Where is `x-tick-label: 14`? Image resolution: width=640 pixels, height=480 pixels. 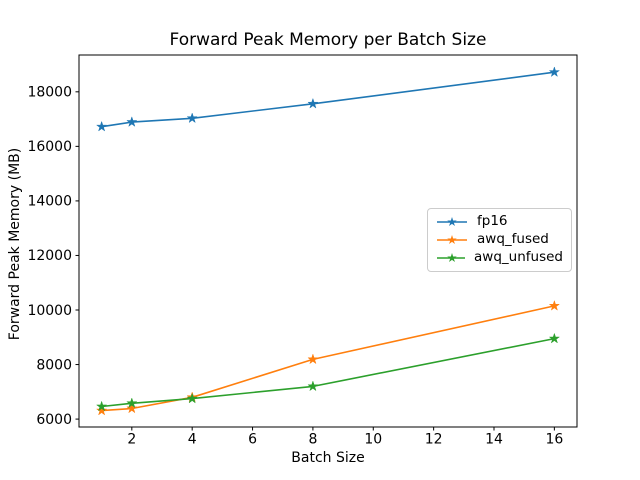
x-tick-label: 14 is located at coordinates (494, 440).